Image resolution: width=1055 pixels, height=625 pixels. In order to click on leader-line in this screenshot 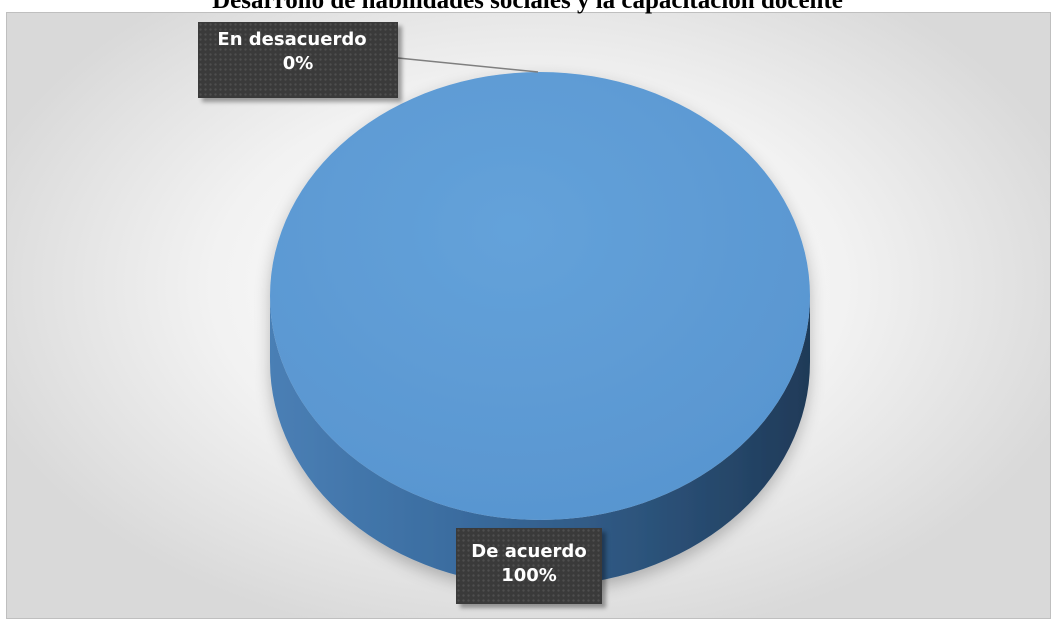, I will do `click(468, 65)`.